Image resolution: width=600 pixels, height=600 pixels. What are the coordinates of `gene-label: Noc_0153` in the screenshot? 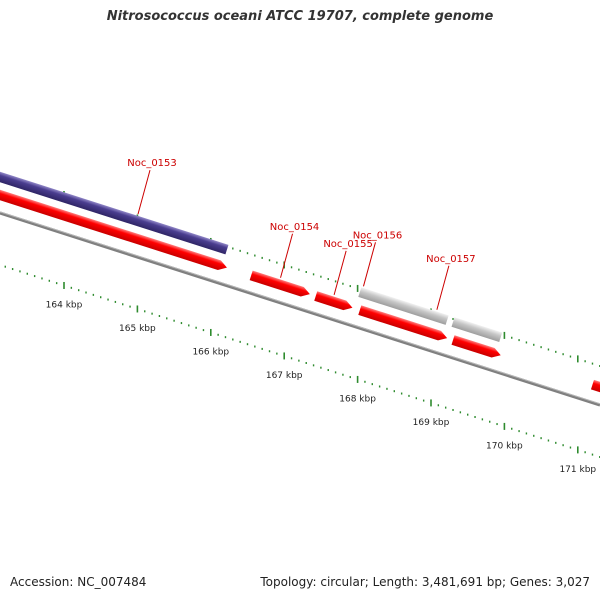 It's located at (152, 163).